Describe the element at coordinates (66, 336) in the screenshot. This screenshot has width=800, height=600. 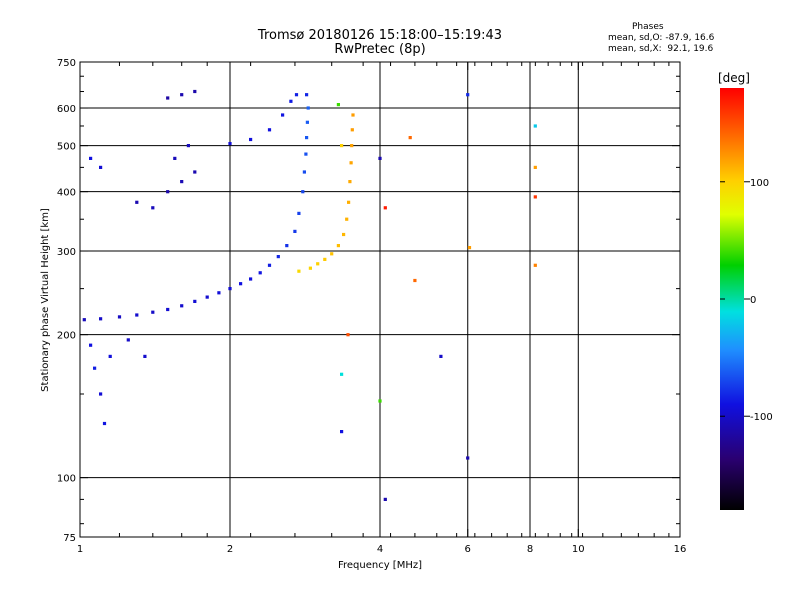
I see `y-tick-label: 200` at that location.